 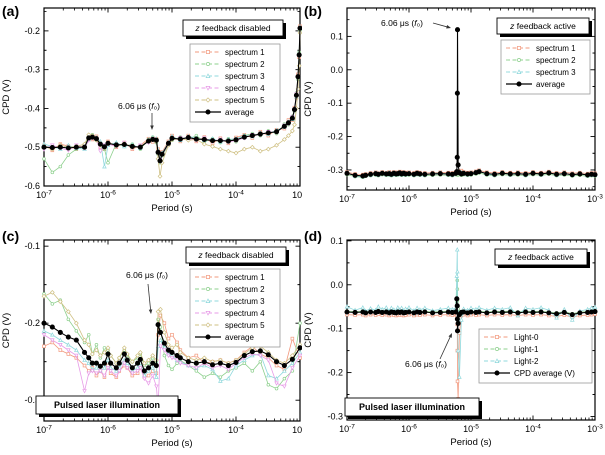 I want to click on legend: Light-0 Light-1 Light-2 CPD average (V), so click(x=535, y=356).